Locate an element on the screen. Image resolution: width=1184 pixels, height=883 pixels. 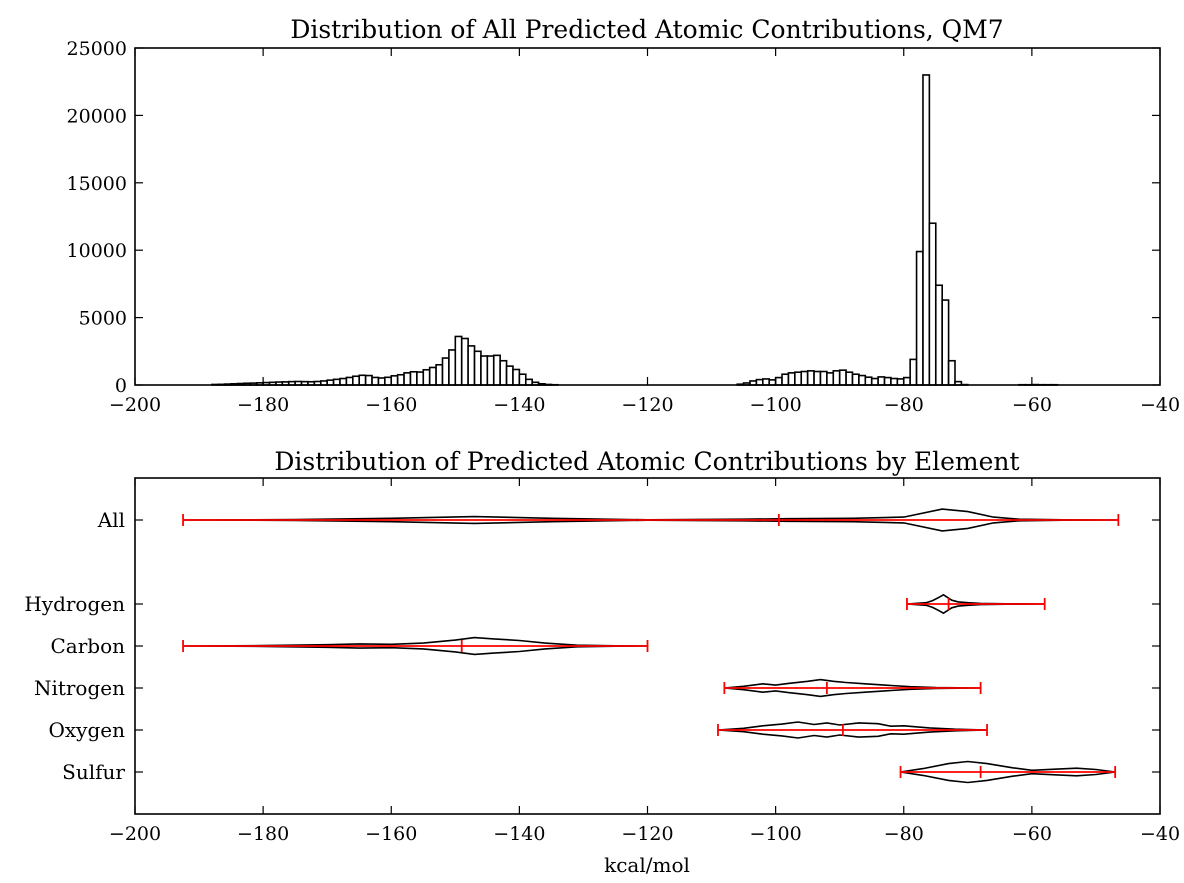
histogram-y-tick-label: 25000 is located at coordinates (97, 49).